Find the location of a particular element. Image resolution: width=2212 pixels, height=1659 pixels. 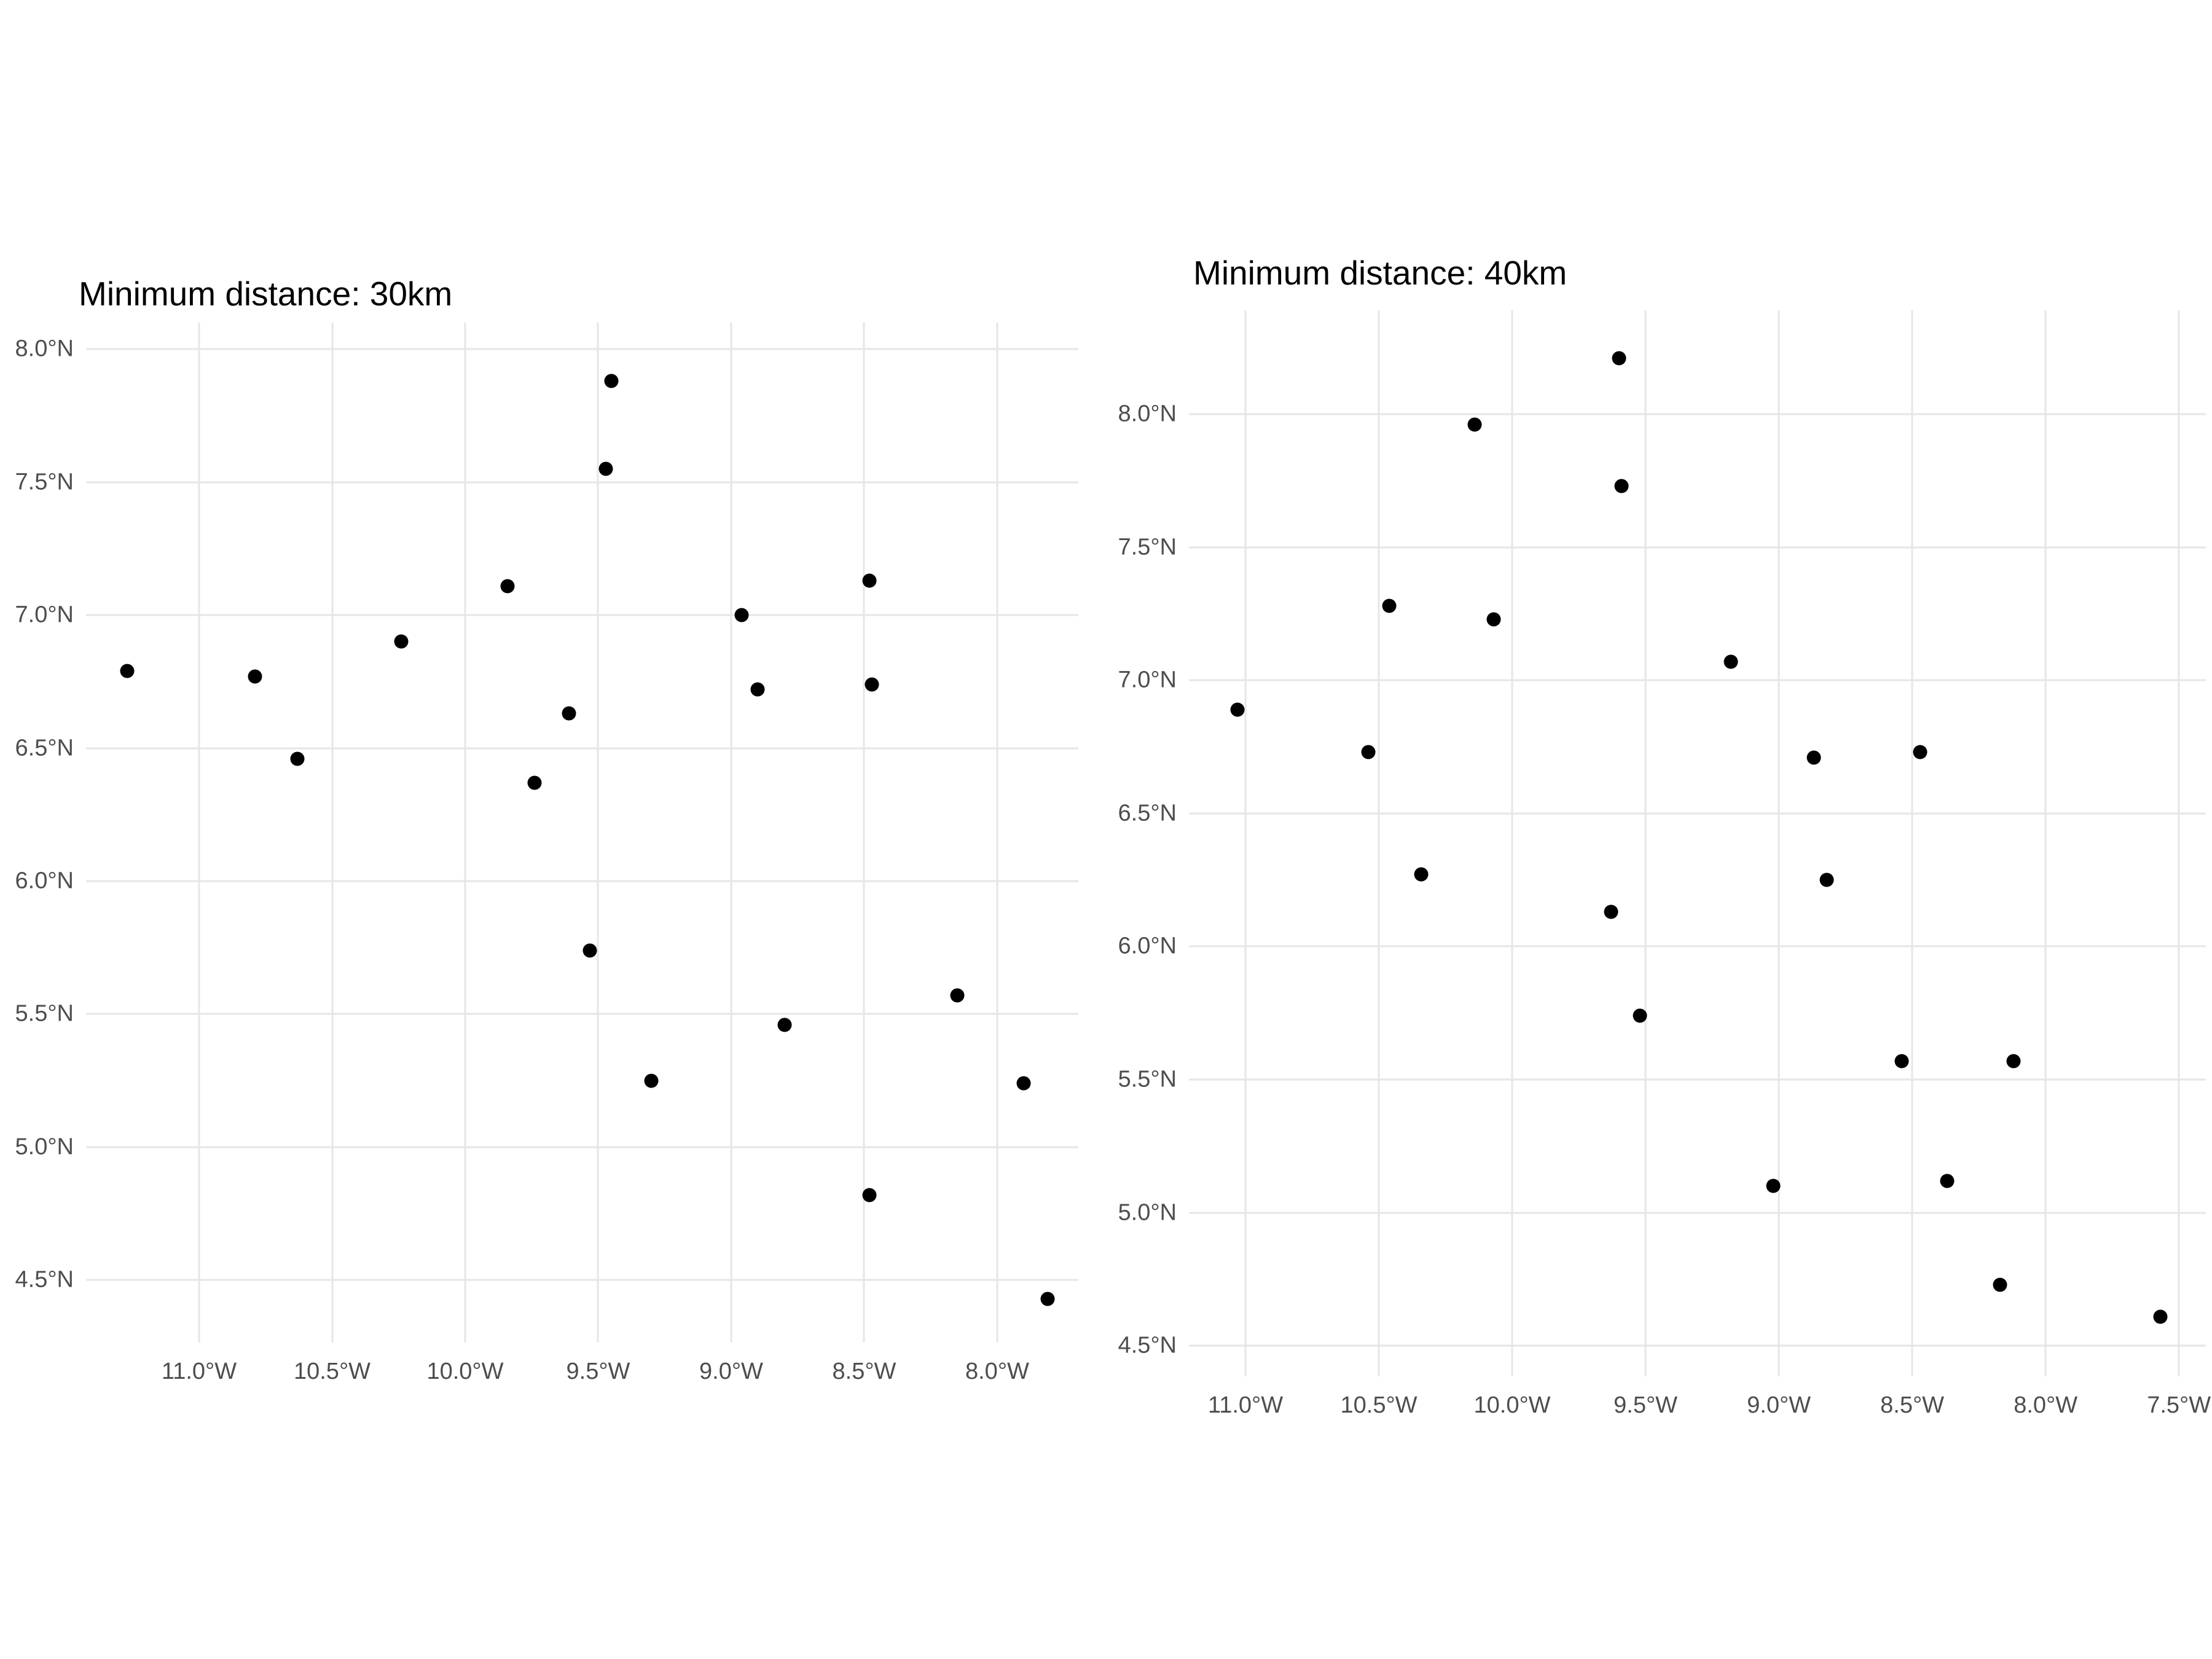

x-tick-label: 7.5°W is located at coordinates (2179, 1405).